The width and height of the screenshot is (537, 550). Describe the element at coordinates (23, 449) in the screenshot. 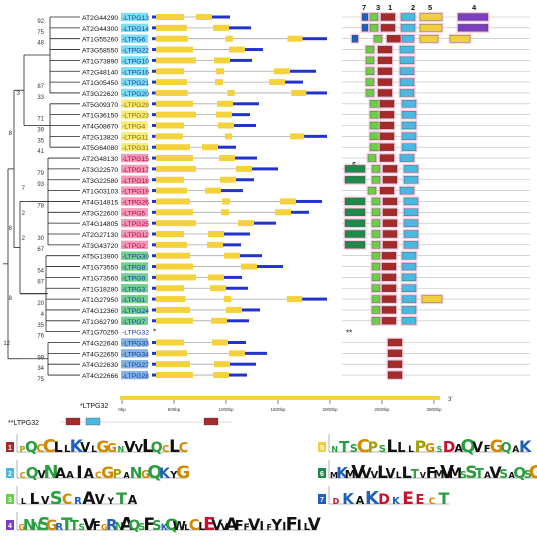

I see `logo-letter: P` at that location.